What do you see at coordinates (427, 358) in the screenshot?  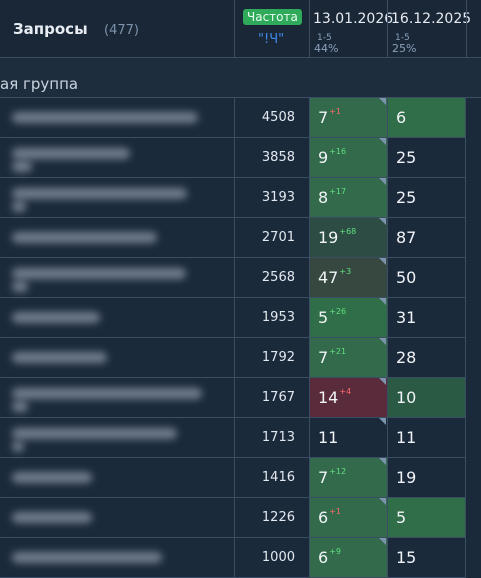 I see `position-cell-date-2: 28` at bounding box center [427, 358].